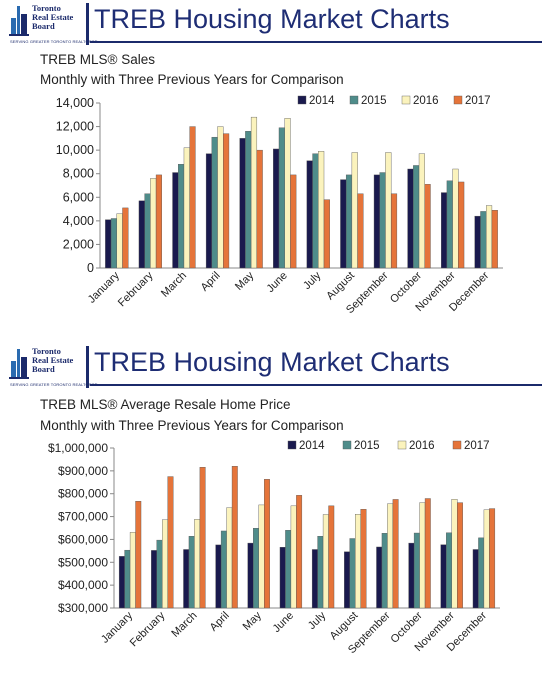 Image resolution: width=550 pixels, height=680 pixels. I want to click on y-tick-label: $300,000, so click(83, 608).